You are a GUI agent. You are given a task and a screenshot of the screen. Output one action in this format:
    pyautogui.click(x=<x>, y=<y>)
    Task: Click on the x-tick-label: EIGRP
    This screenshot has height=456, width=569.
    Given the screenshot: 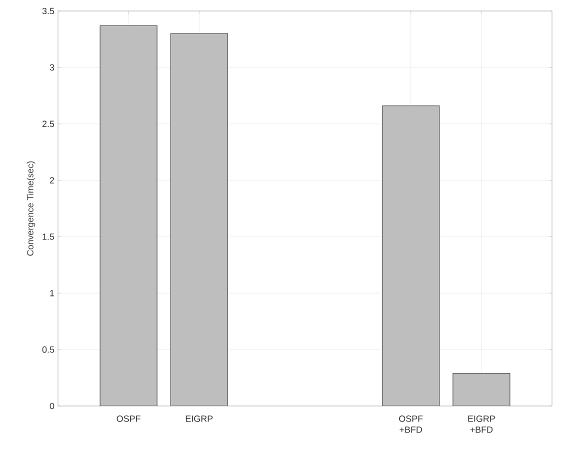 What is the action you would take?
    pyautogui.click(x=199, y=419)
    